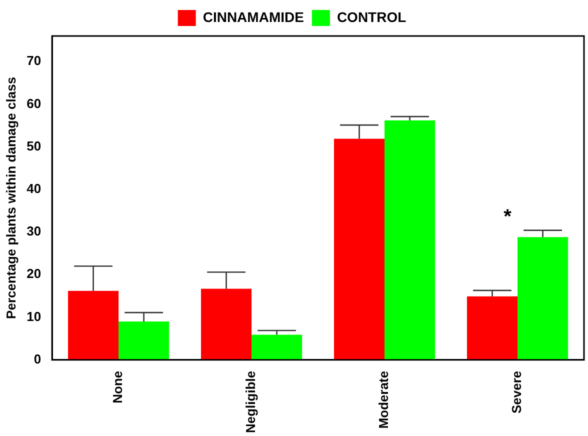 The height and width of the screenshot is (436, 588). Describe the element at coordinates (34, 146) in the screenshot. I see `y-tick-label: 50` at that location.